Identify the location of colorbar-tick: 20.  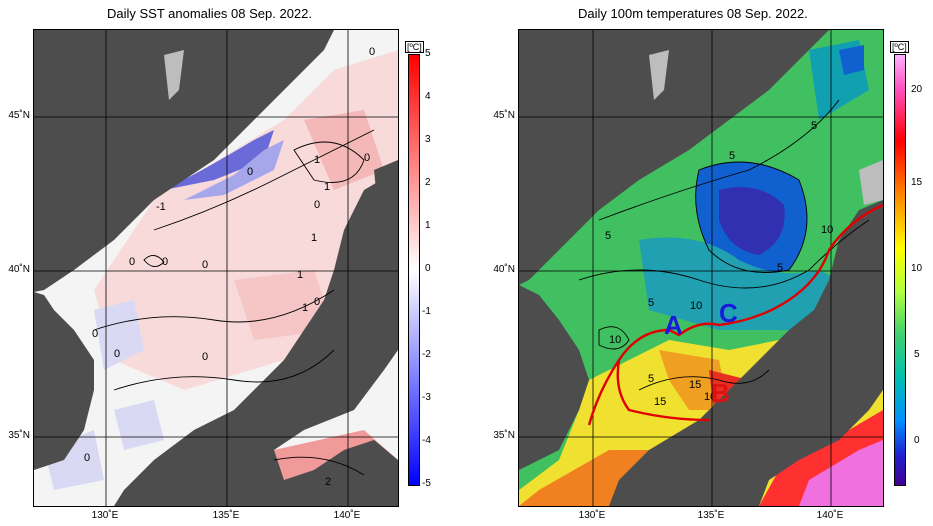
(917, 89).